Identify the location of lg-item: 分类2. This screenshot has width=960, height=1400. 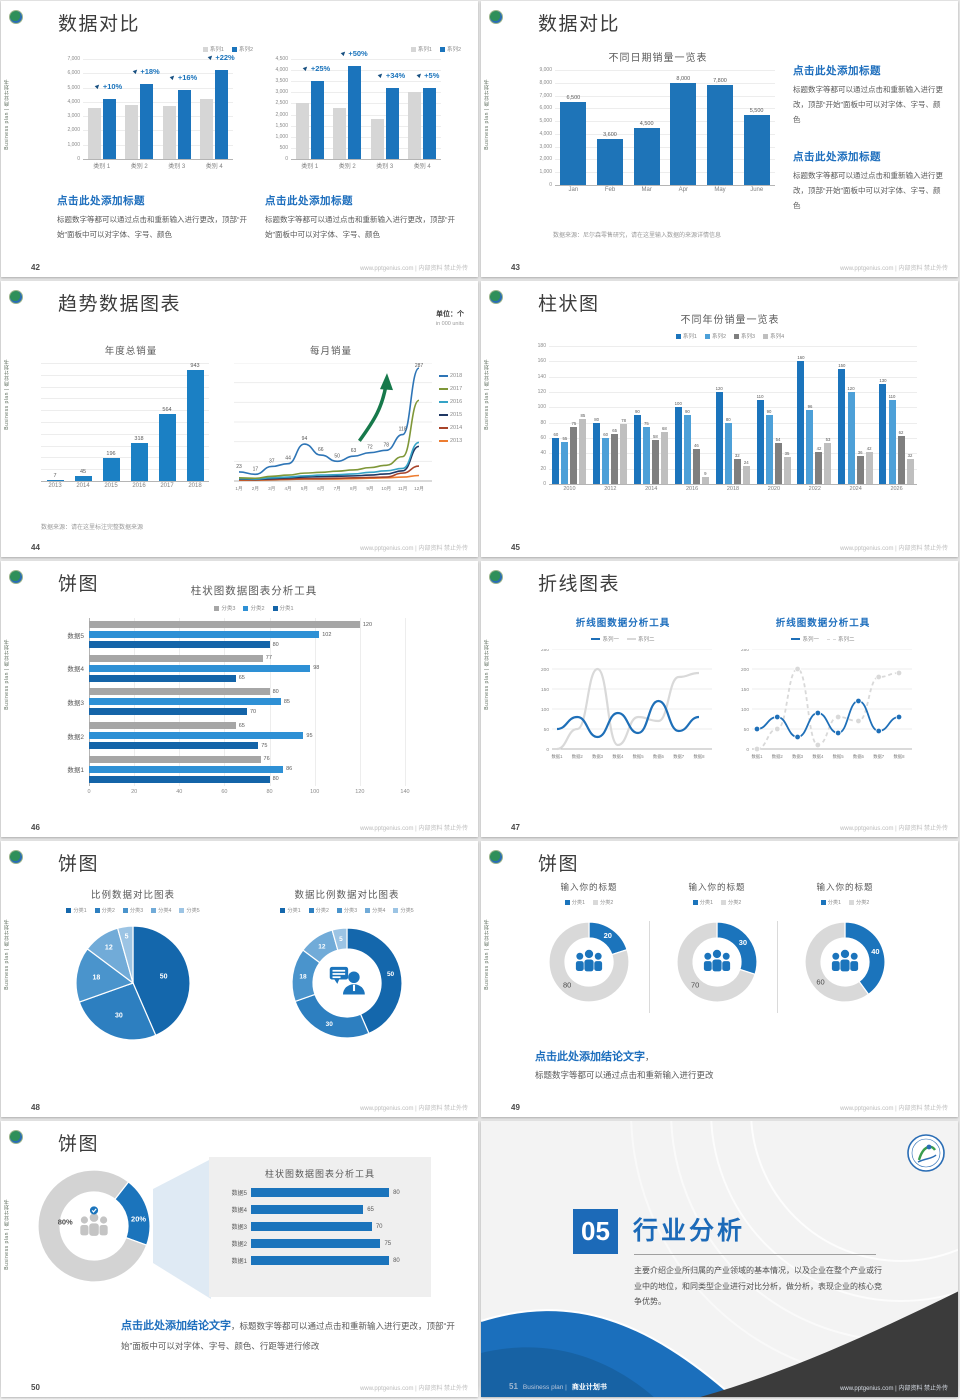
(104, 910).